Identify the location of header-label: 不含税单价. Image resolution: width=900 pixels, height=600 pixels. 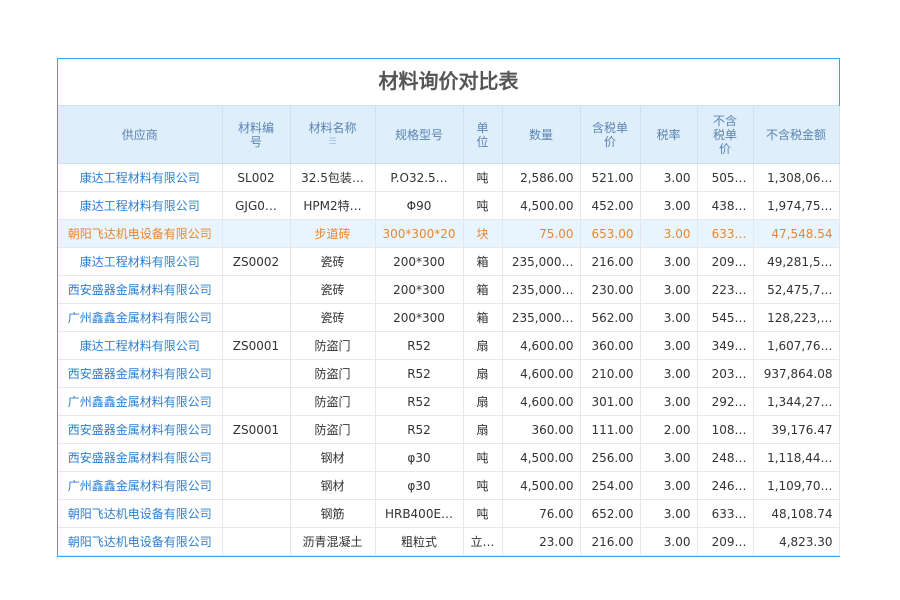
(724, 134).